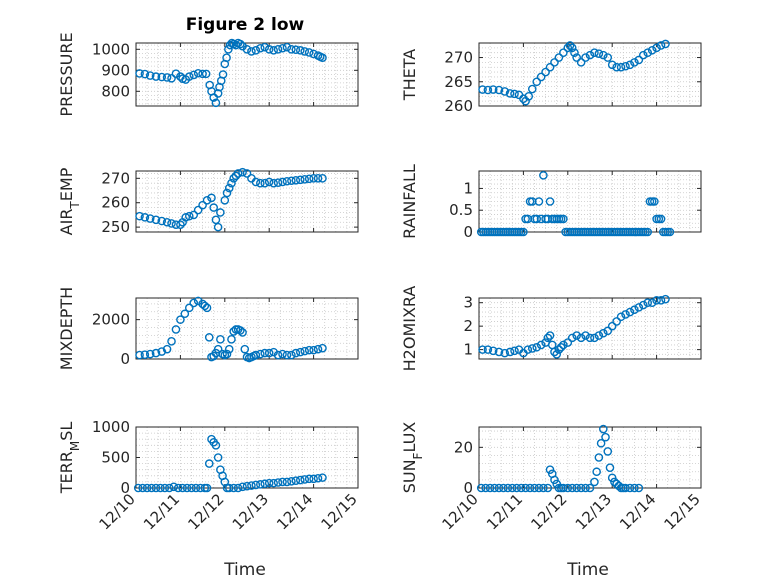 The image size is (778, 583). Describe the element at coordinates (468, 350) in the screenshot. I see `y-tick-label: 1` at that location.